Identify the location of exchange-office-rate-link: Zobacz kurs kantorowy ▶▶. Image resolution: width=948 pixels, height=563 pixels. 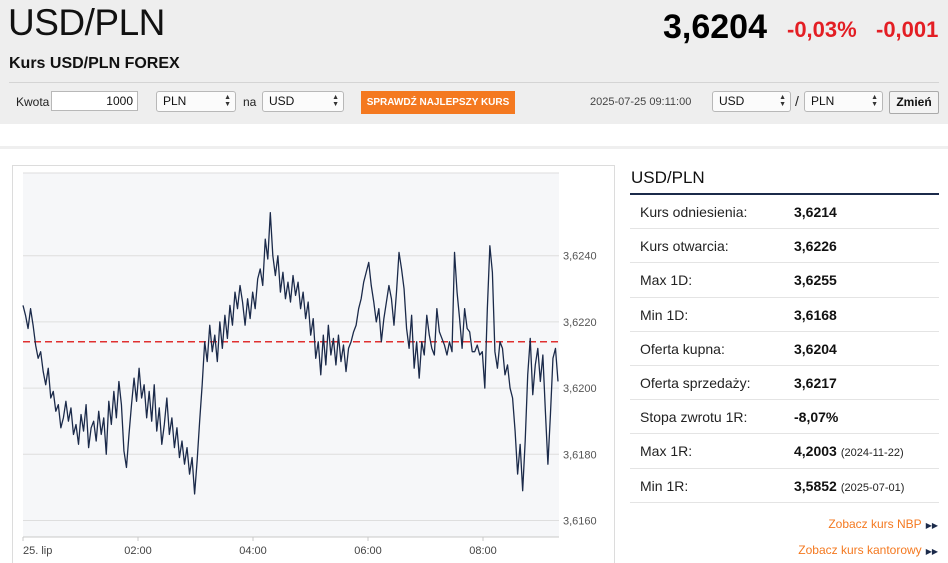
(868, 550).